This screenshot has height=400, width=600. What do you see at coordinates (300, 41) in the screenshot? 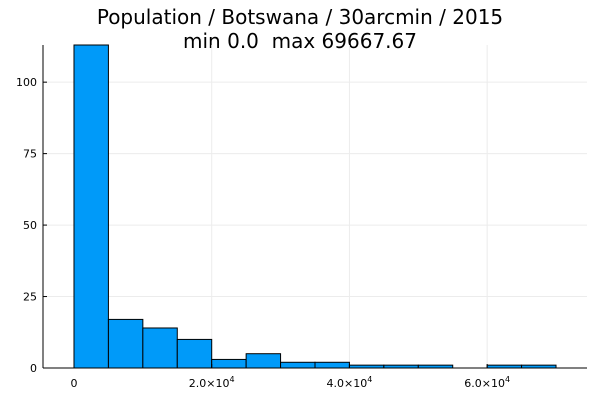
I see `chart-title-line-2: min 0.0 max 69667.67` at bounding box center [300, 41].